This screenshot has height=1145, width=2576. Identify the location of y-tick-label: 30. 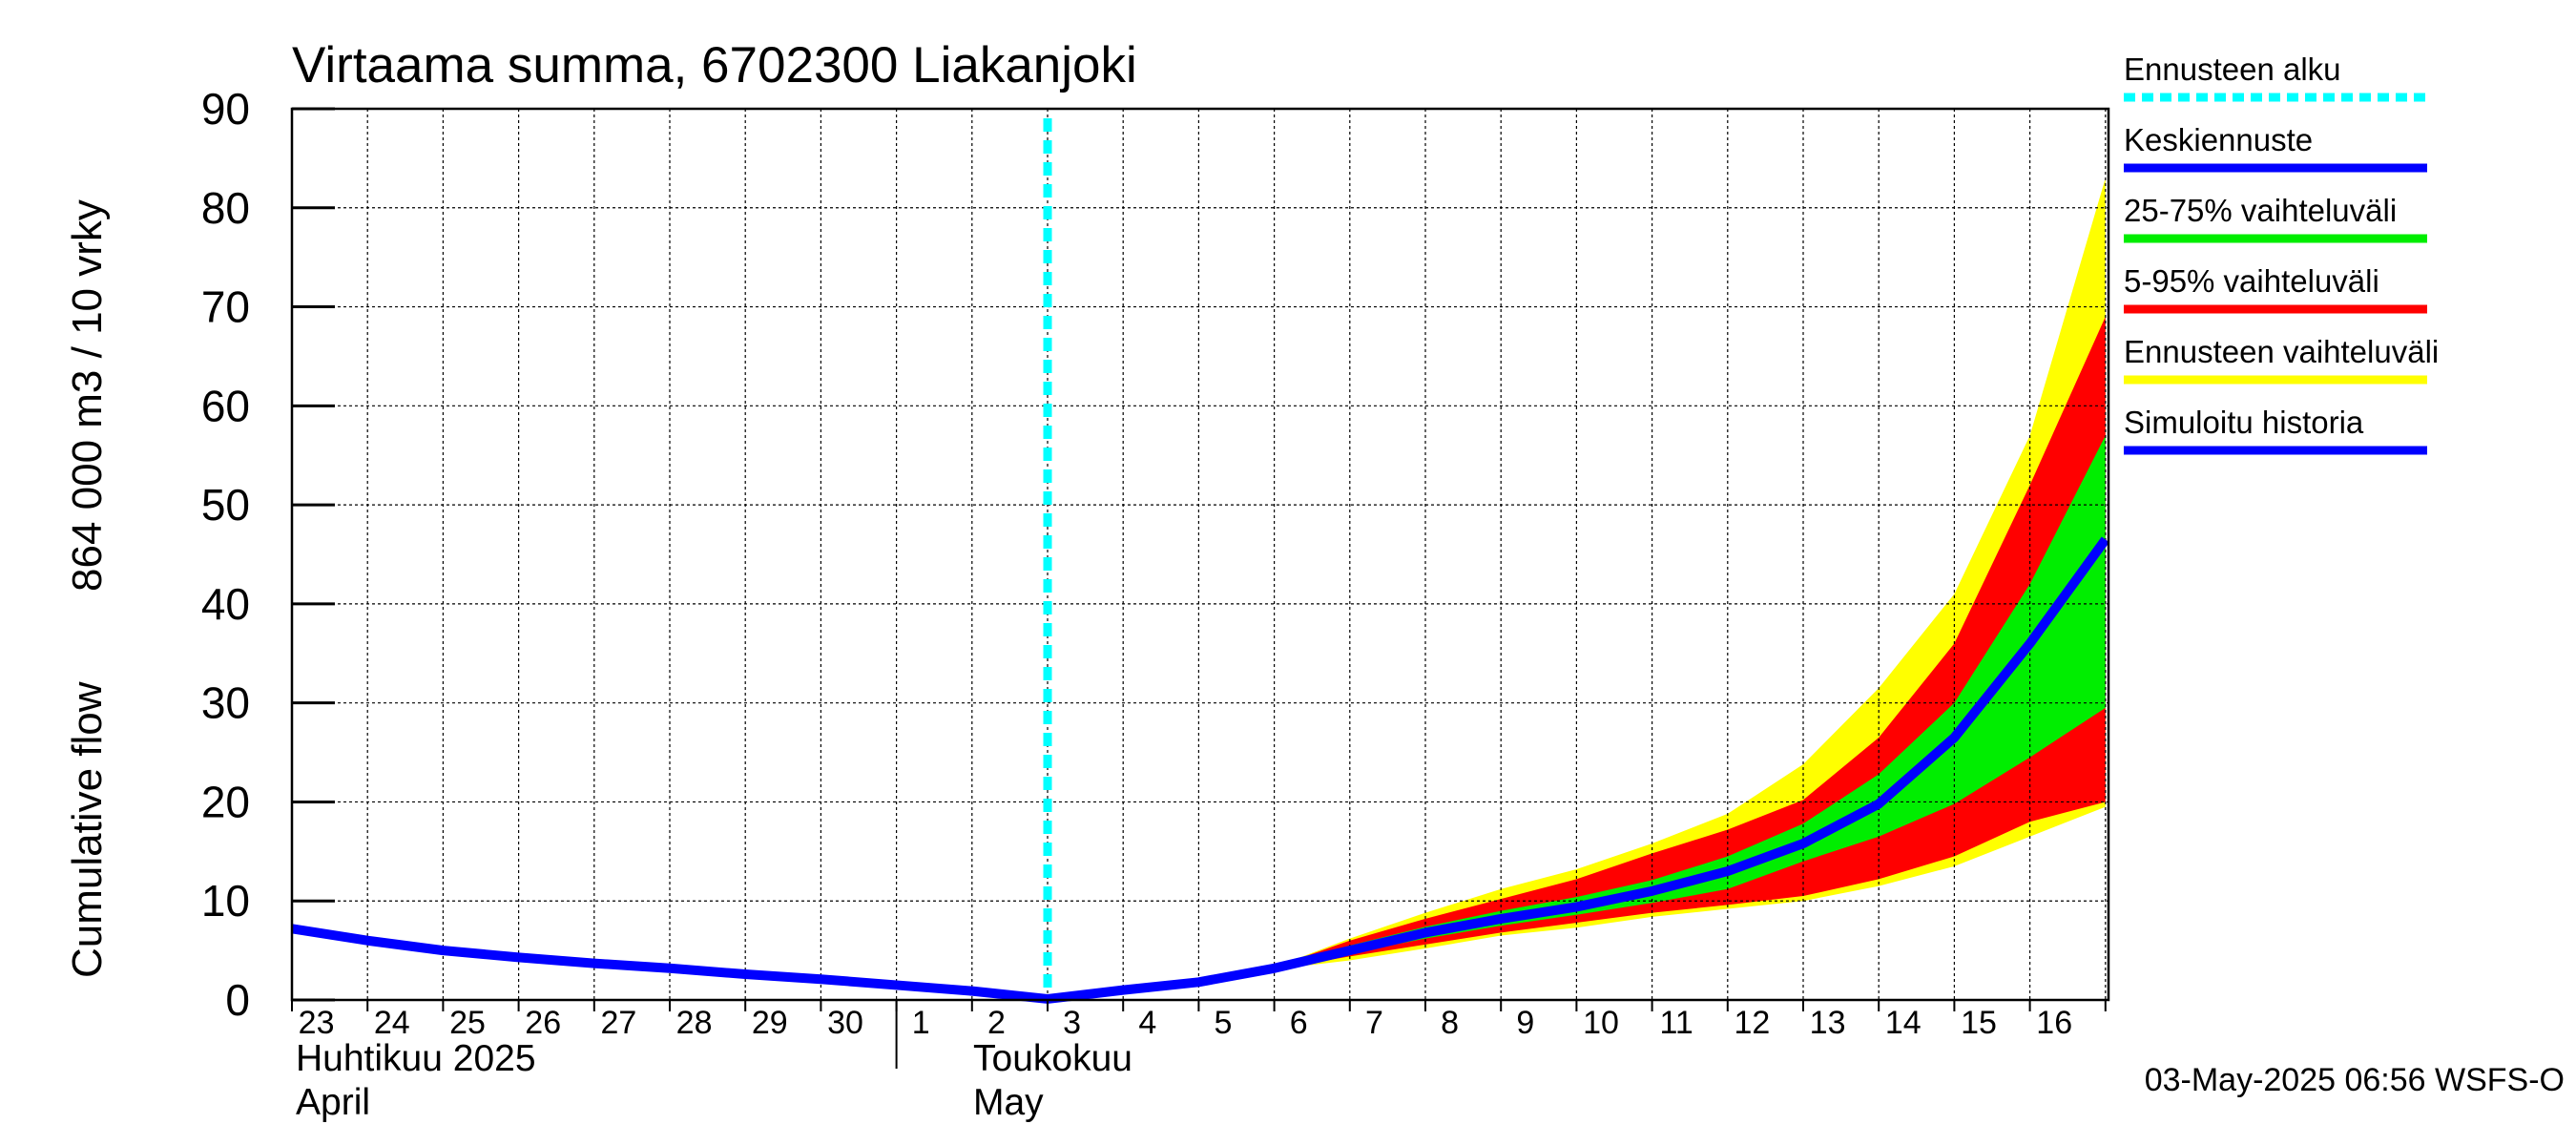
(225, 703).